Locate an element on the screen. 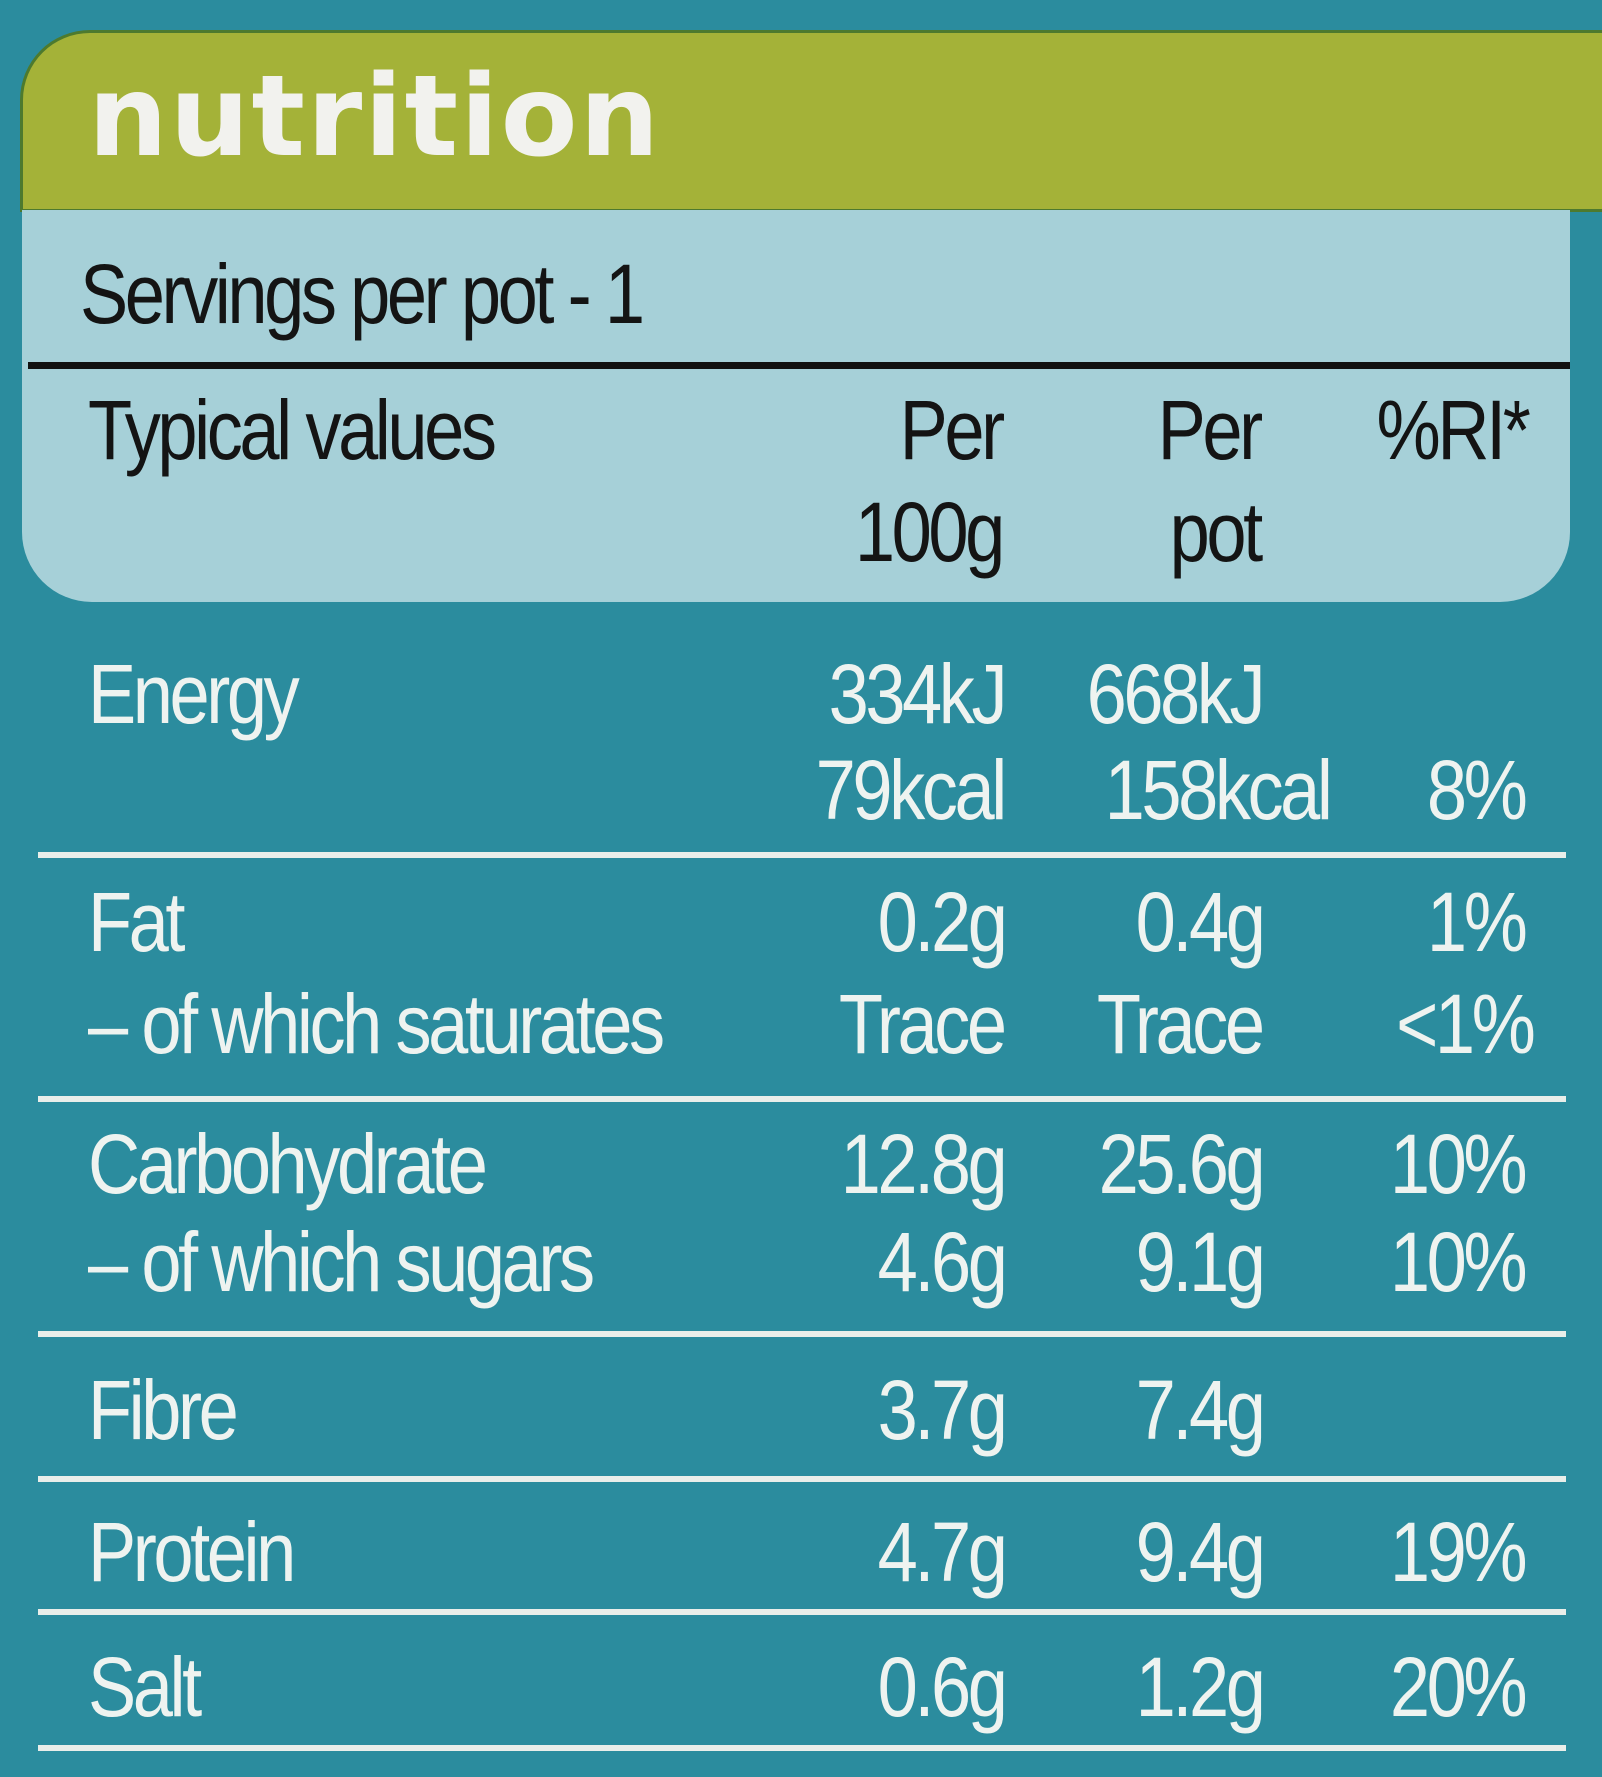 This screenshot has width=1602, height=1777. servings-text: Servings per pot - 1 is located at coordinates (362, 294).